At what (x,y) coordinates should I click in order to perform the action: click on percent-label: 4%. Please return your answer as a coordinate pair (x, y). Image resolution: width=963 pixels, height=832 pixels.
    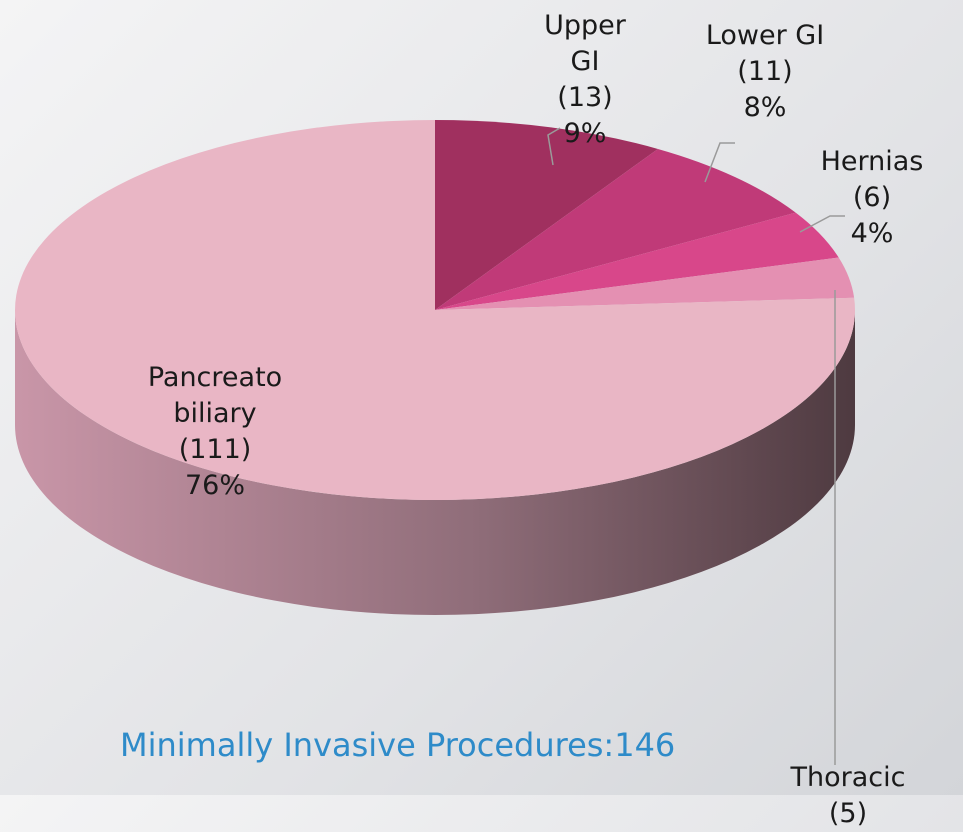
    Looking at the image, I should click on (872, 233).